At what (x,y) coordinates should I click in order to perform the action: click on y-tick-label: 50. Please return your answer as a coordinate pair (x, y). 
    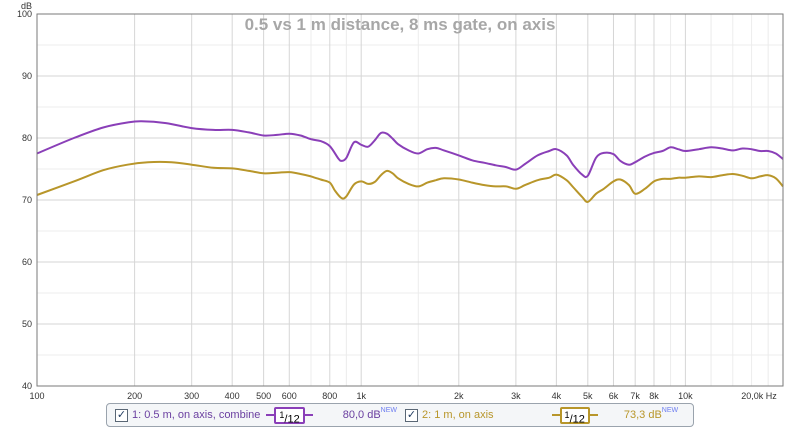
    Looking at the image, I should click on (27, 324).